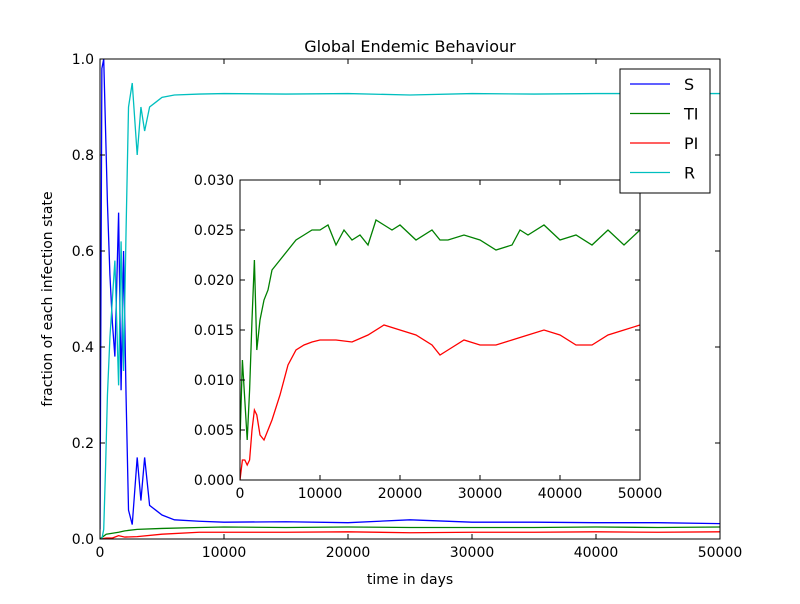 Image resolution: width=800 pixels, height=604 pixels. I want to click on inset-ytick-label: 0.010, so click(214, 381).